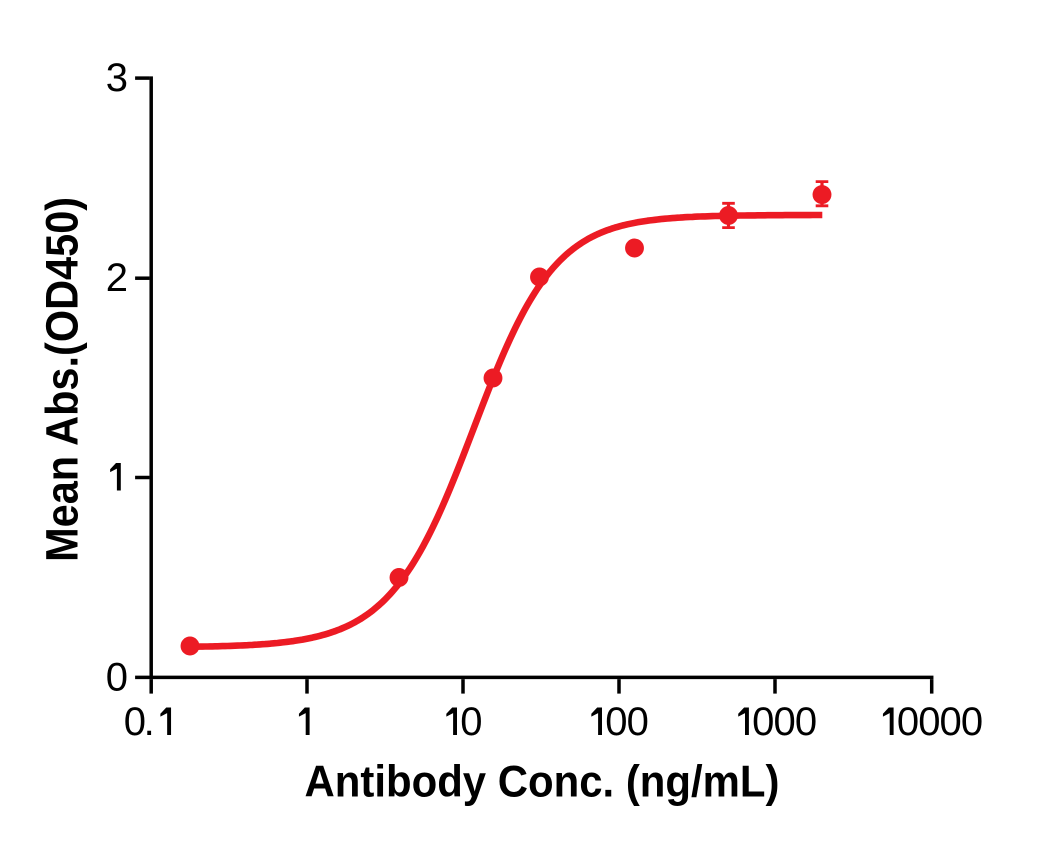 The image size is (1057, 849). What do you see at coordinates (62, 379) in the screenshot?
I see `svg-text: Mean Abs.(OD450)` at bounding box center [62, 379].